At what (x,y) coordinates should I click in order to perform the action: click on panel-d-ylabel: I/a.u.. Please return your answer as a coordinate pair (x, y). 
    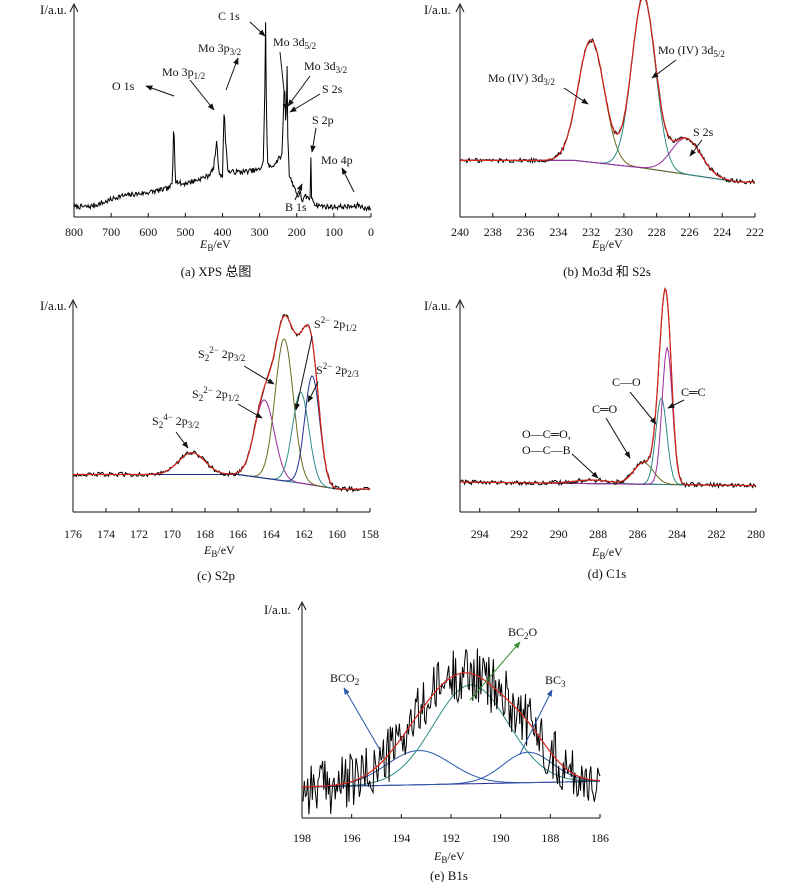
    Looking at the image, I should click on (437, 305).